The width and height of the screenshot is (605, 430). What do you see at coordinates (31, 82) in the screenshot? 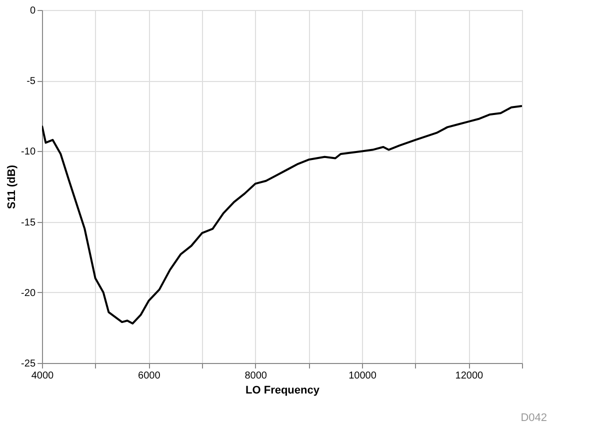
I see `y-tick-label: -5` at bounding box center [31, 82].